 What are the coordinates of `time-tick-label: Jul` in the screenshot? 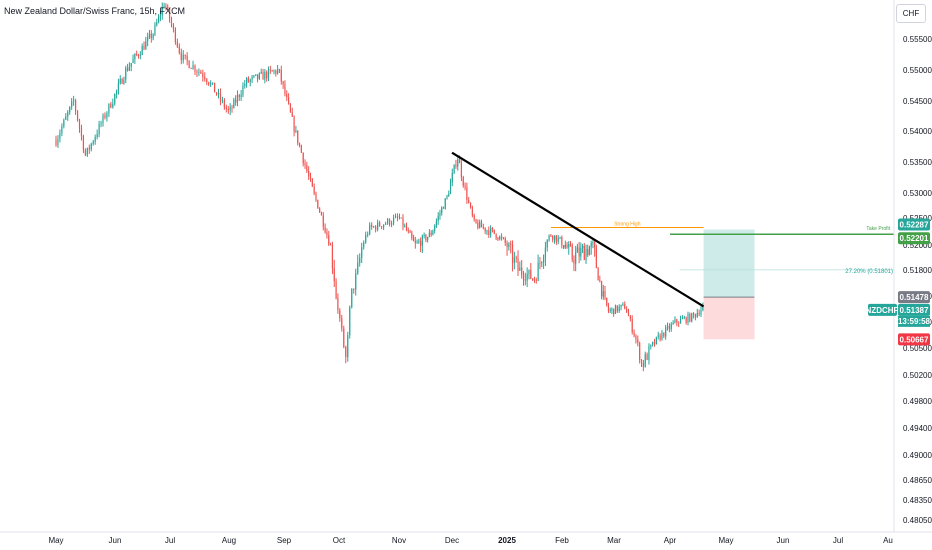 It's located at (838, 540).